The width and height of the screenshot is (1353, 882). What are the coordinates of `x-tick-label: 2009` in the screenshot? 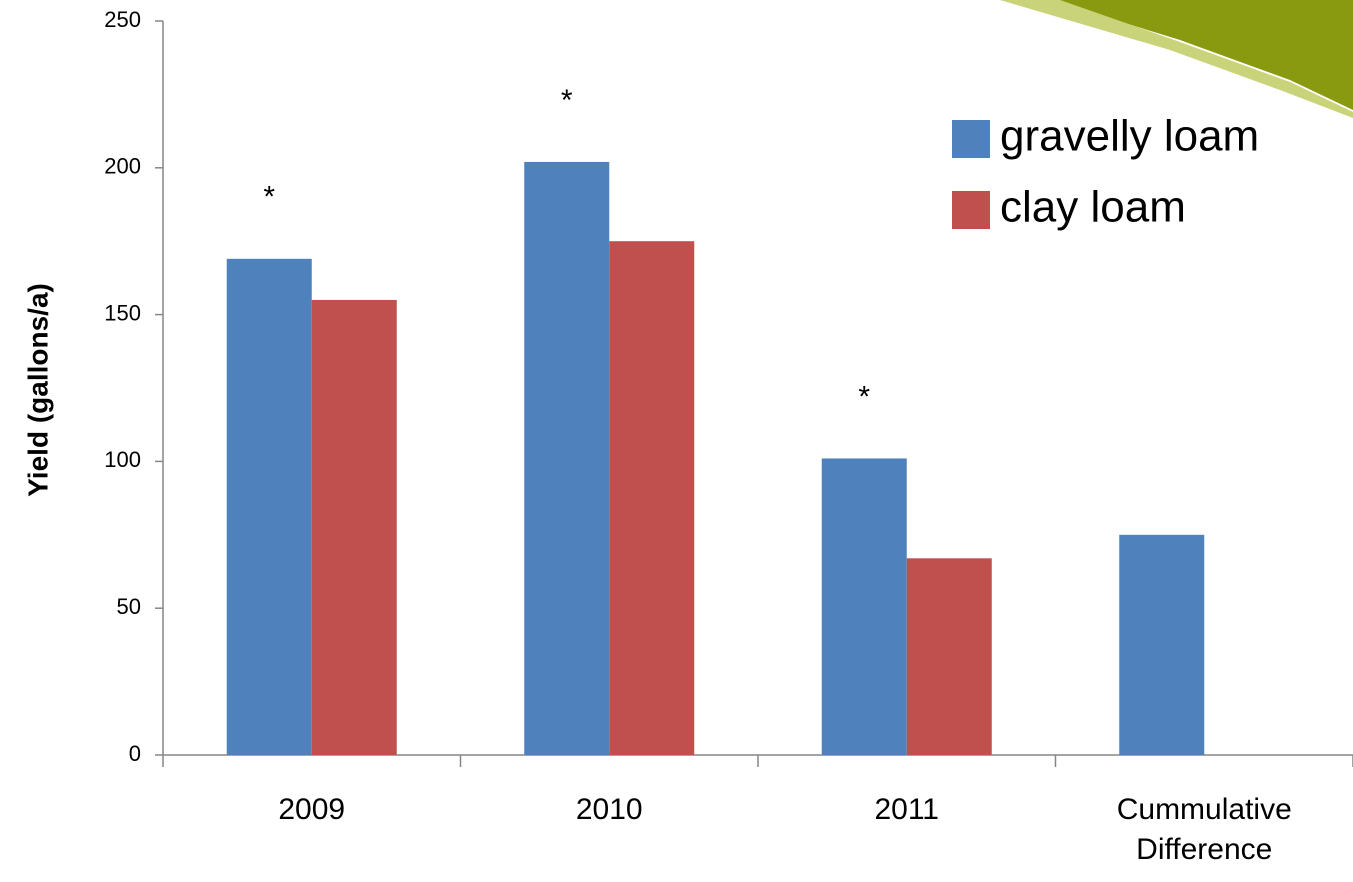 It's located at (312, 809).